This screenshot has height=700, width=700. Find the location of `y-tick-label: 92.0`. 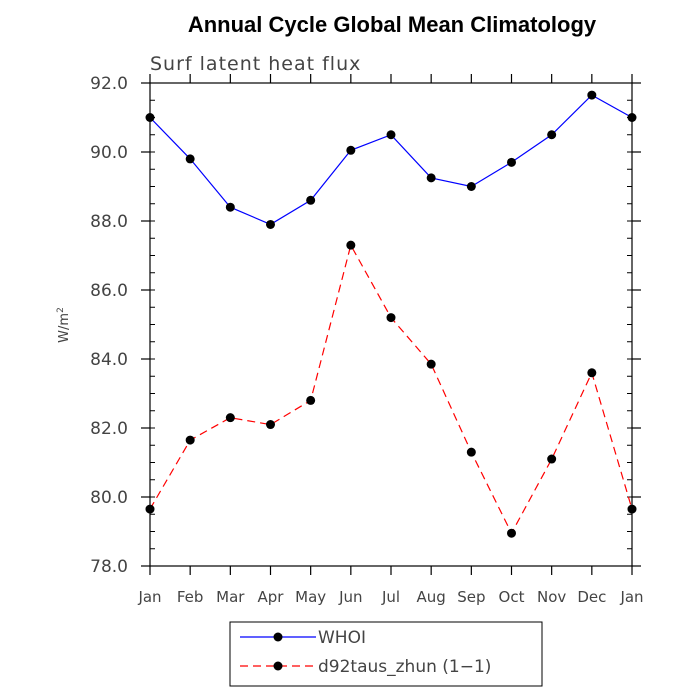

y-tick-label: 92.0 is located at coordinates (109, 84).